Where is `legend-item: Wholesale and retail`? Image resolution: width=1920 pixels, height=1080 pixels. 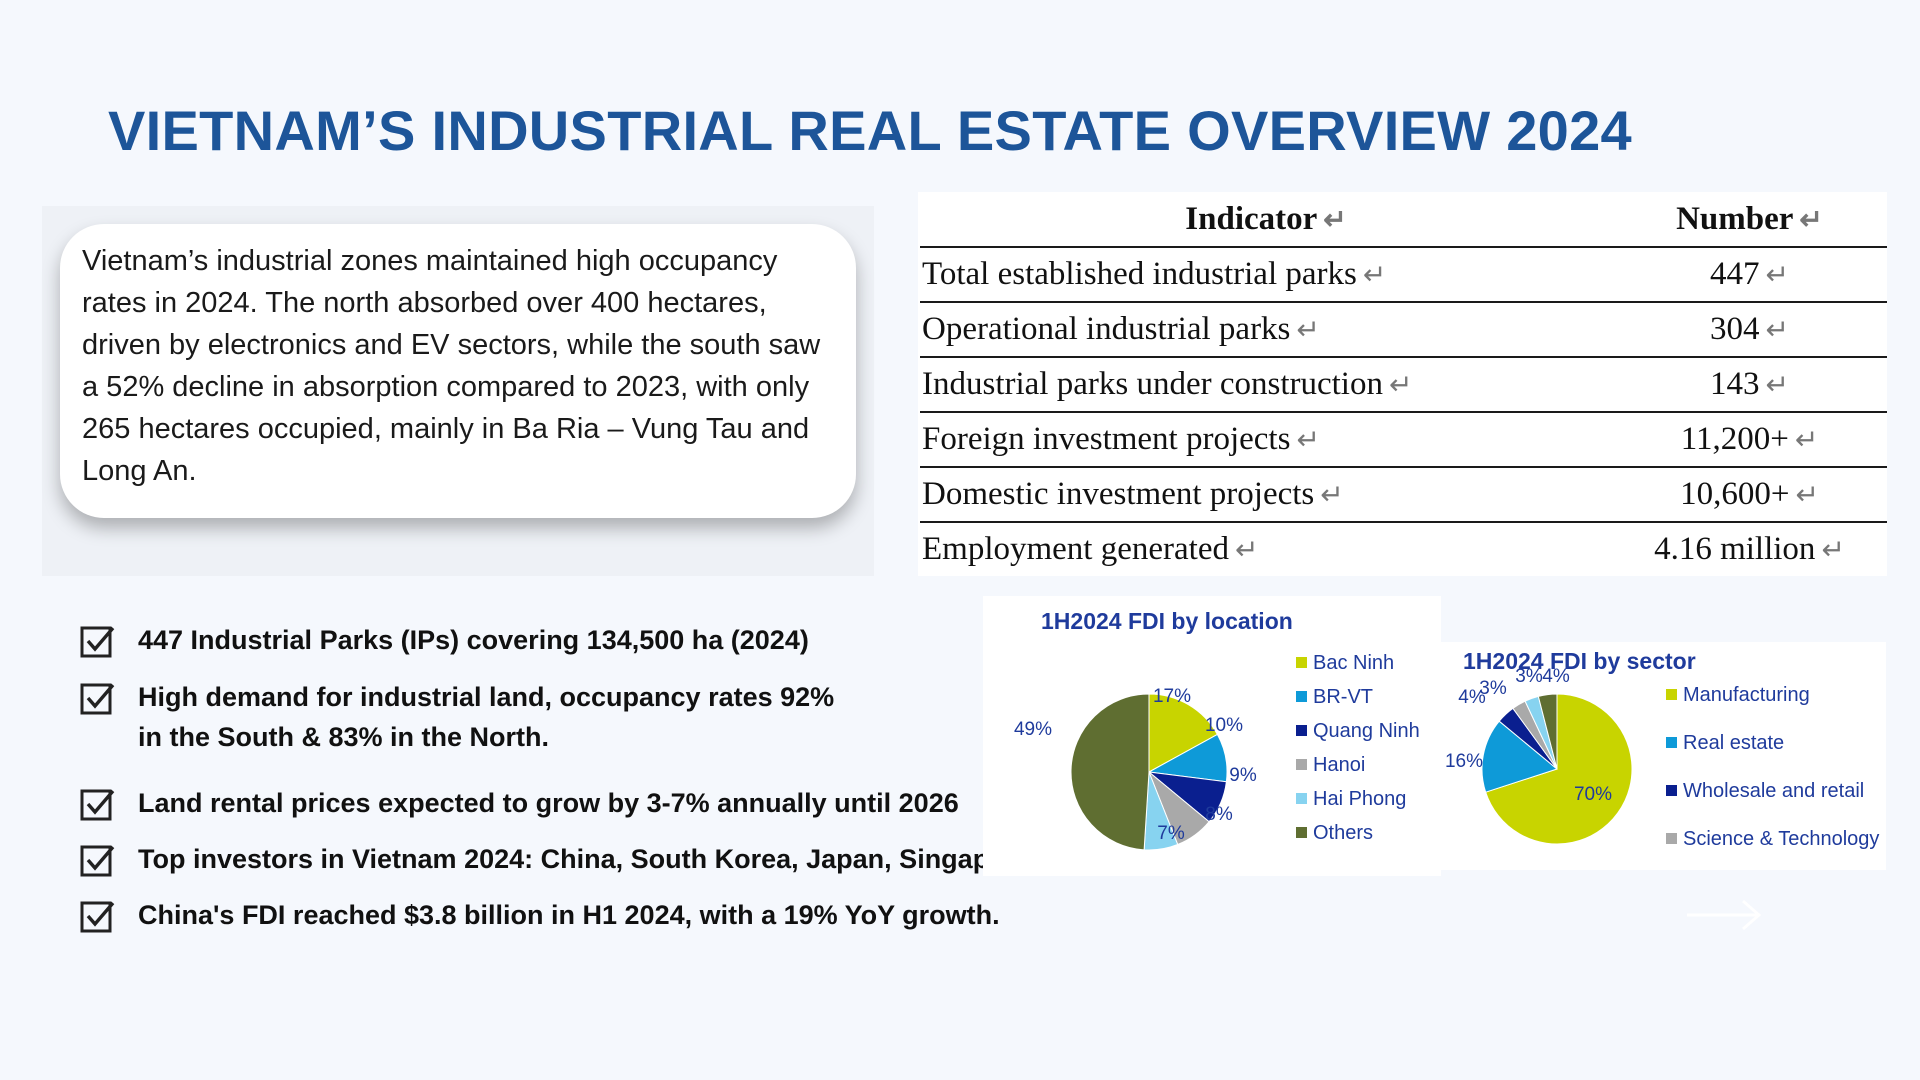 legend-item: Wholesale and retail is located at coordinates (1765, 791).